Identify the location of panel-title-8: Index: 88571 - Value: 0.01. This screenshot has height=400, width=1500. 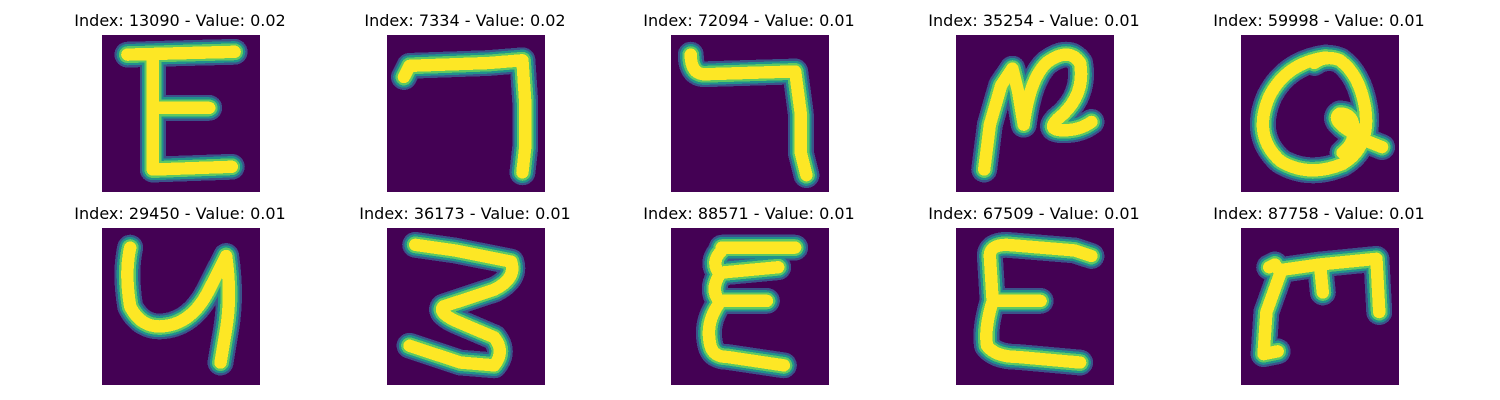
(749, 213).